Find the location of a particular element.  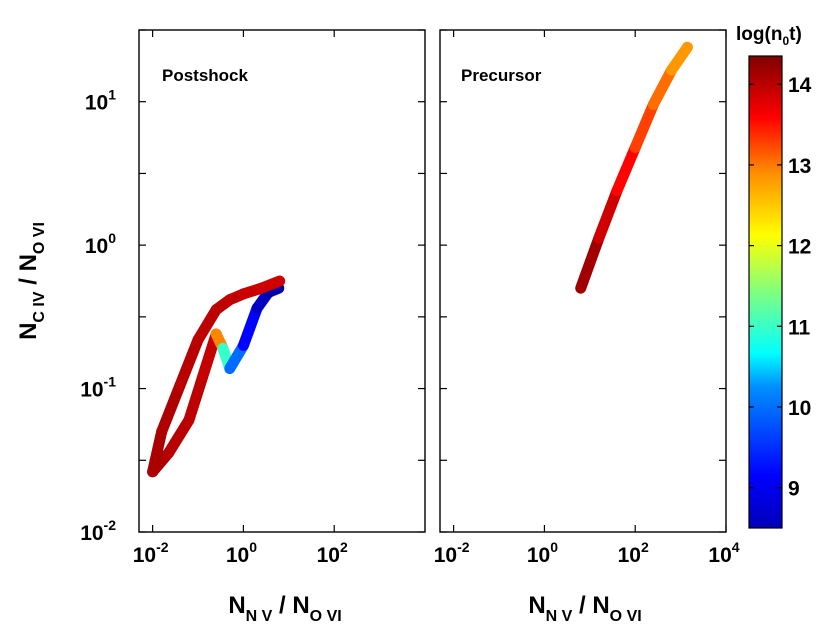

colorbar-tick-label: 12 is located at coordinates (799, 247).